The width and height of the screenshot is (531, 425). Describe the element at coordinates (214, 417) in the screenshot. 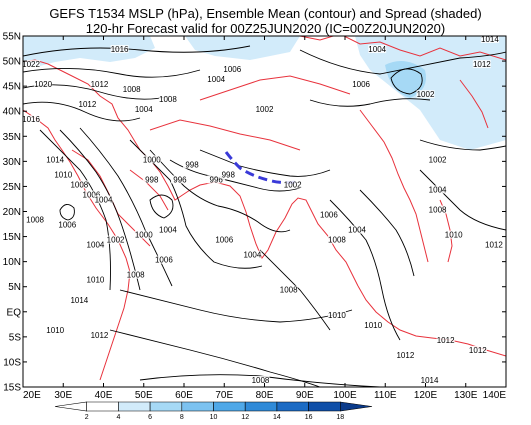

I see `colorbar-tick-label: 10` at that location.